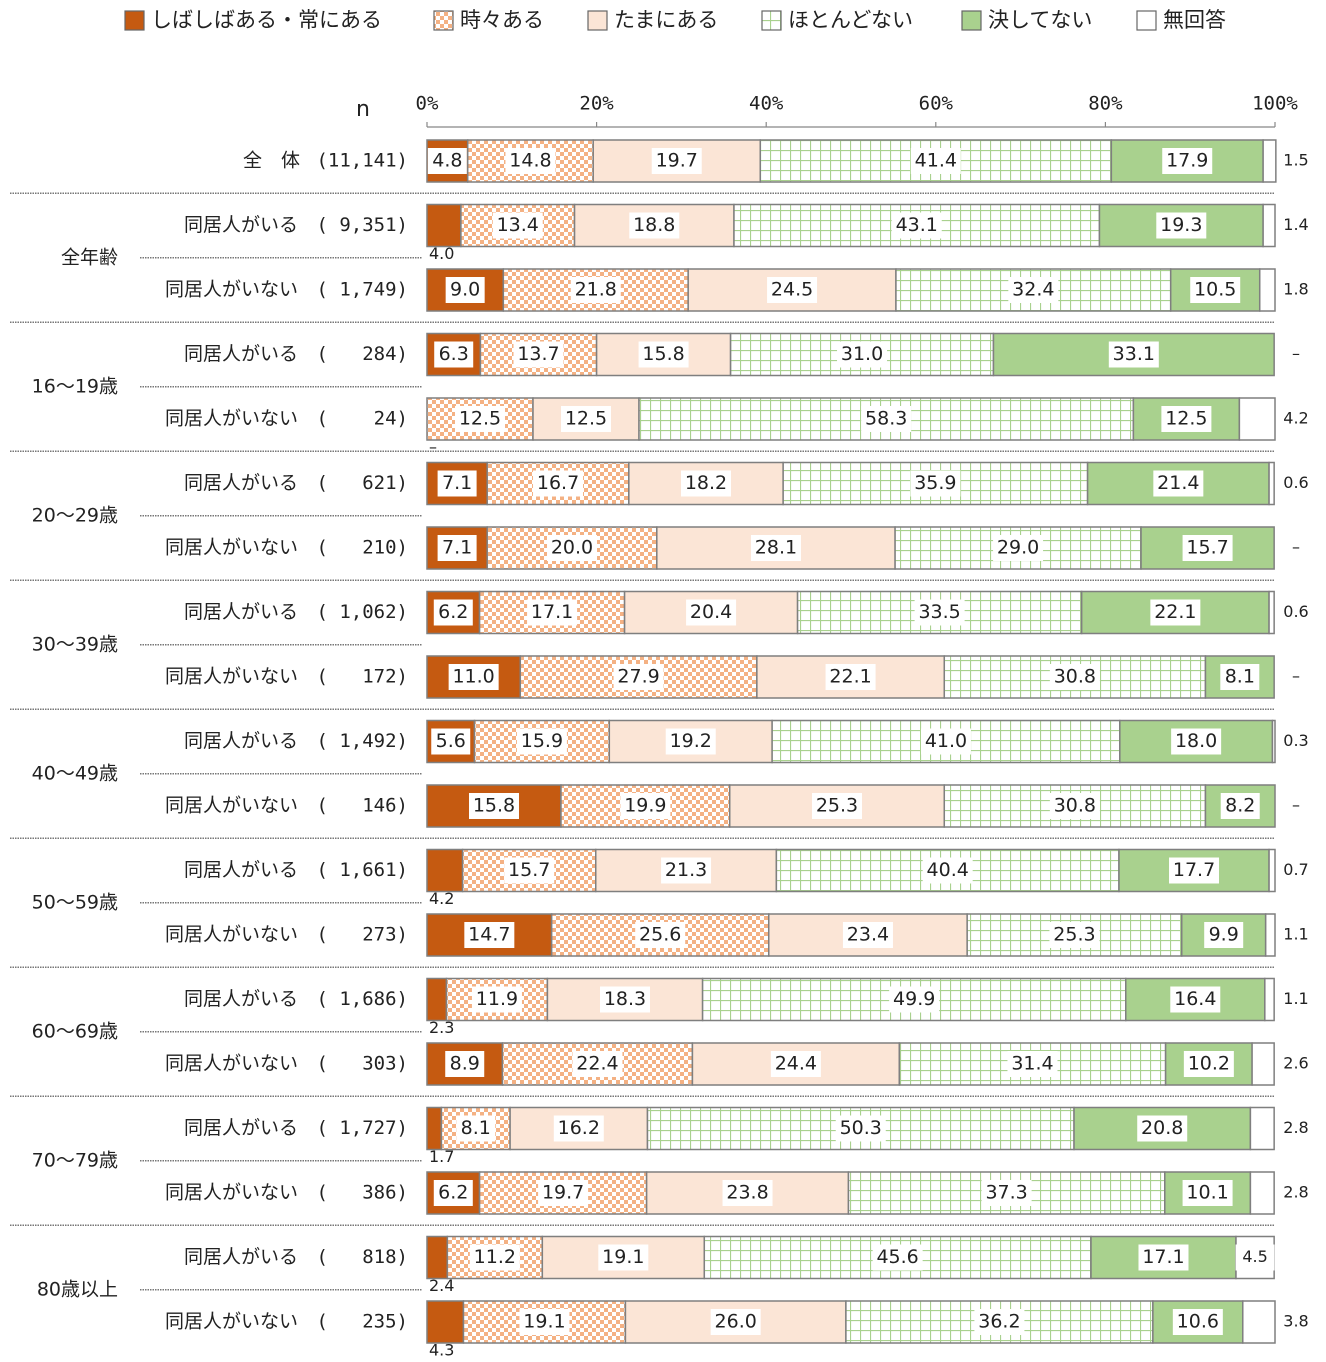 Image resolution: width=1326 pixels, height=1362 pixels. What do you see at coordinates (868, 935) in the screenshot?
I see `value-label: 23.4` at bounding box center [868, 935].